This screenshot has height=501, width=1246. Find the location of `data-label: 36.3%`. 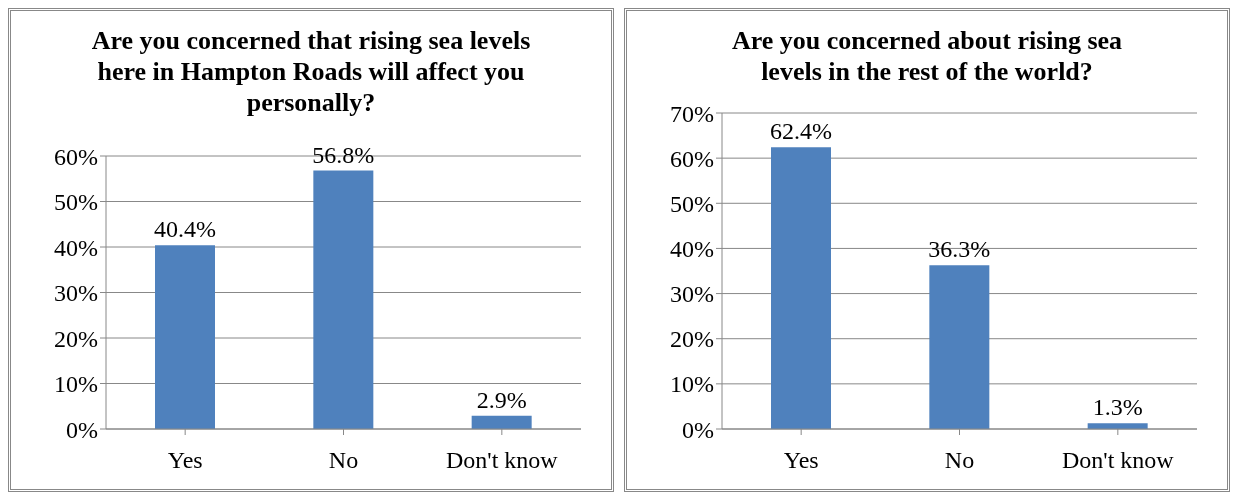

data-label: 36.3% is located at coordinates (959, 249).